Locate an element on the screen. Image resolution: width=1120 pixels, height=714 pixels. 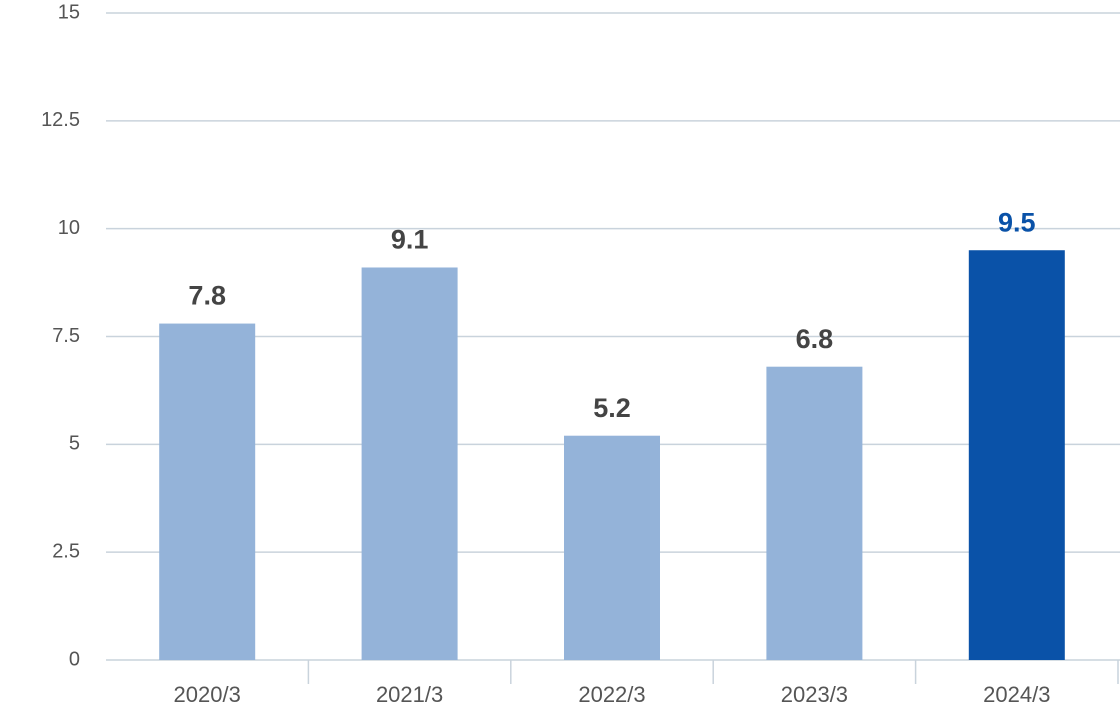
y-tick-label: 10 is located at coordinates (69, 228).